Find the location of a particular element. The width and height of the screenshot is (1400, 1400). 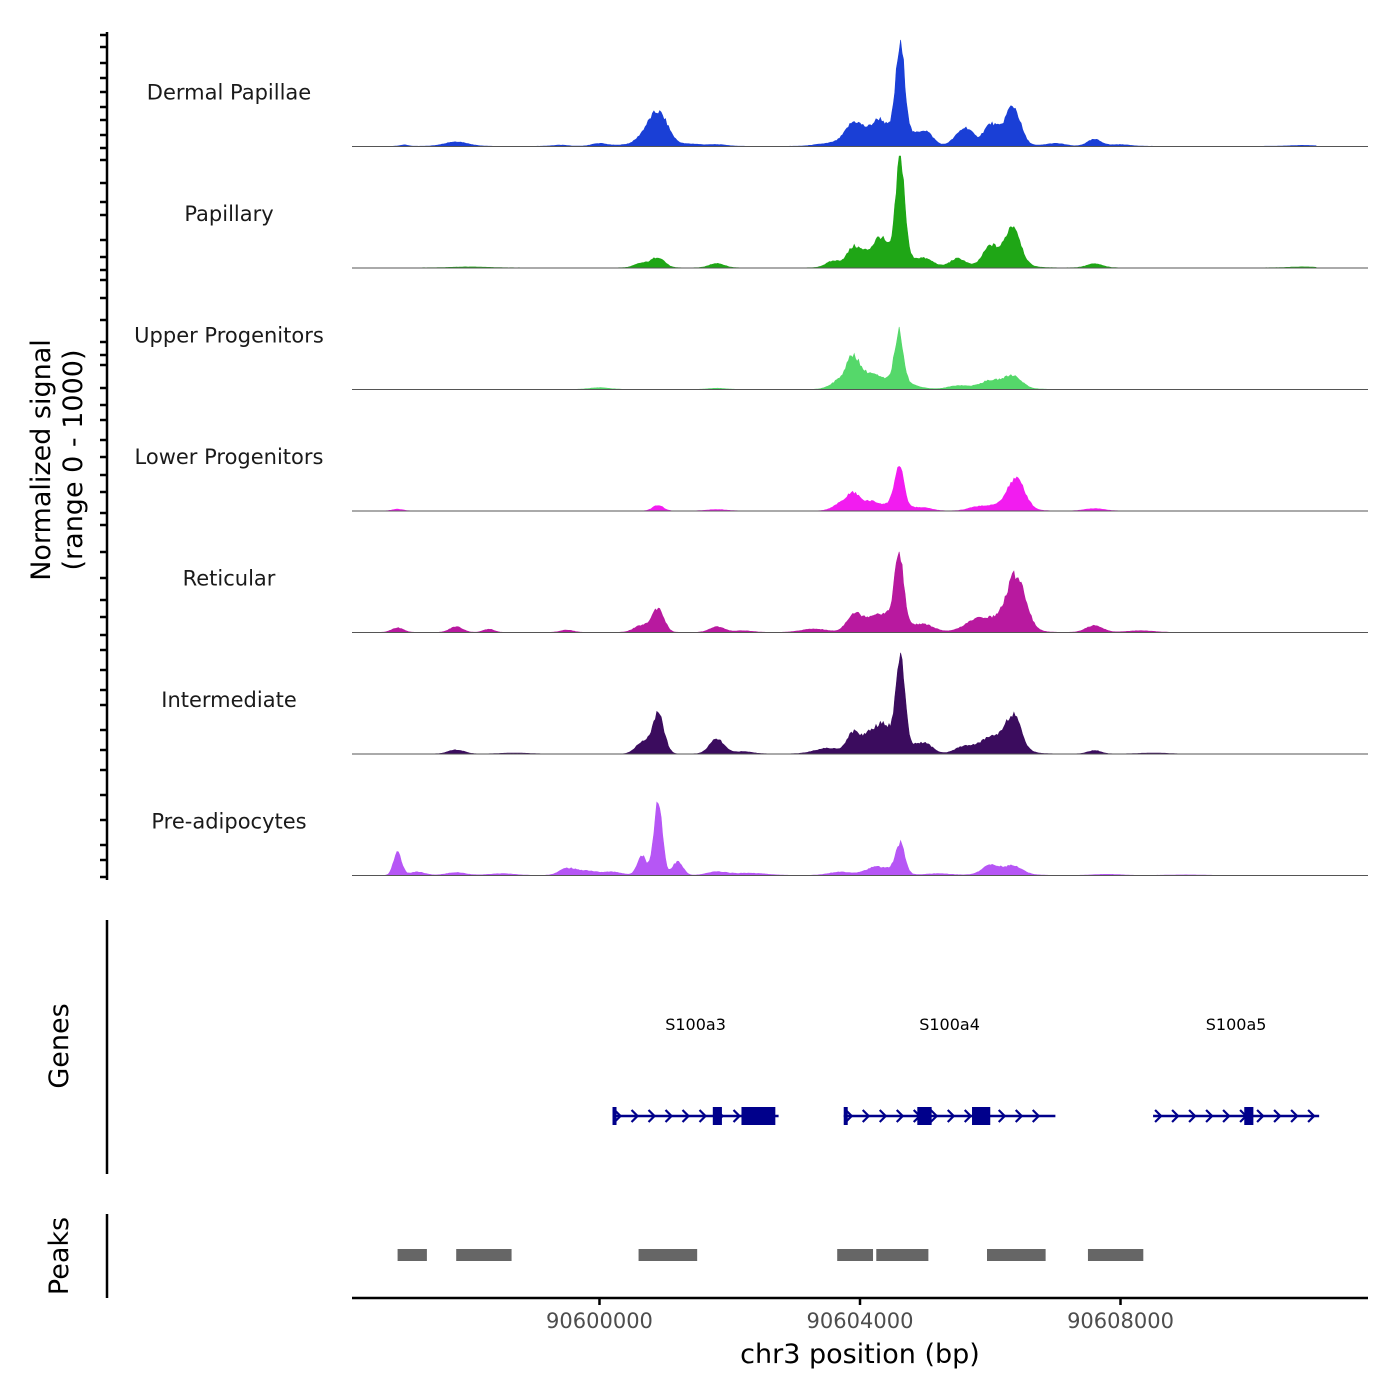

track-lower-progenitors: Lower Progenitors is located at coordinates (751, 478).